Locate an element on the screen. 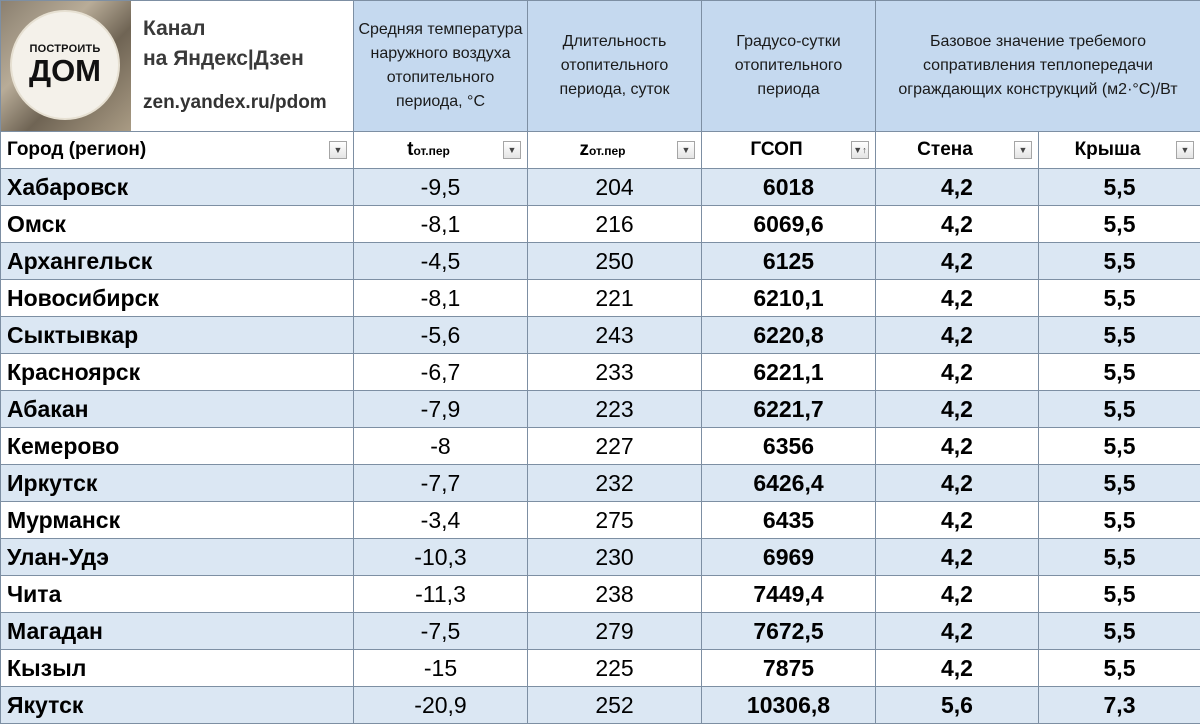  duration-cell: 250 is located at coordinates (615, 261).